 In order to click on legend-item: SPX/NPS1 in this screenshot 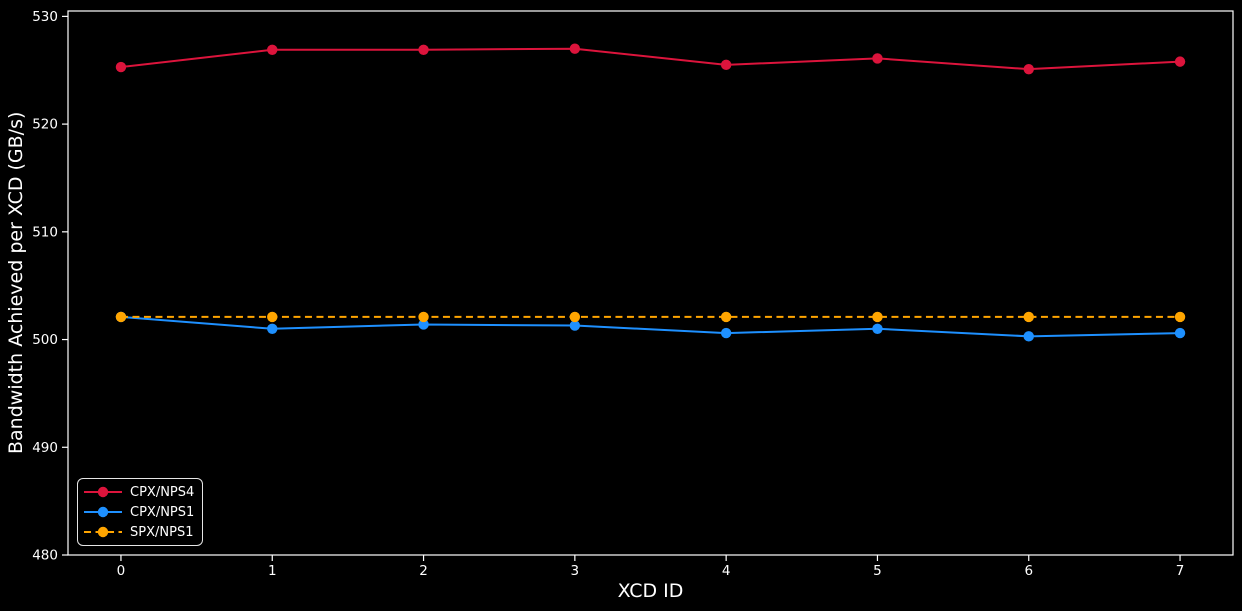, I will do `click(139, 532)`.